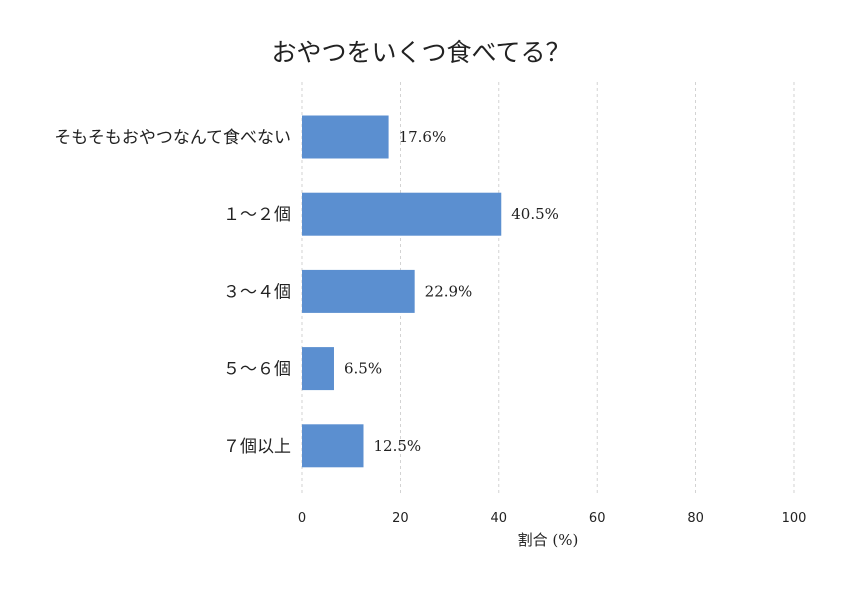 The width and height of the screenshot is (846, 592). What do you see at coordinates (302, 518) in the screenshot?
I see `x-tick-label: 0` at bounding box center [302, 518].